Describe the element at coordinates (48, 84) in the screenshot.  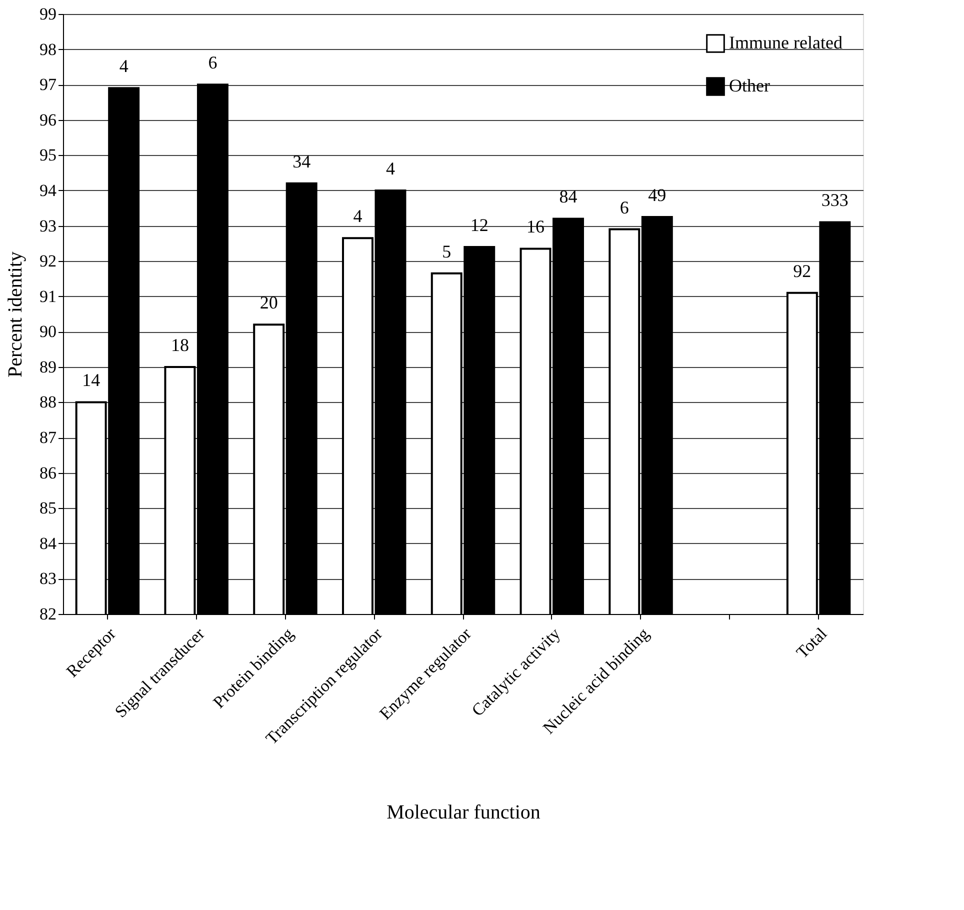
I see `y-tick-label: 97` at that location.